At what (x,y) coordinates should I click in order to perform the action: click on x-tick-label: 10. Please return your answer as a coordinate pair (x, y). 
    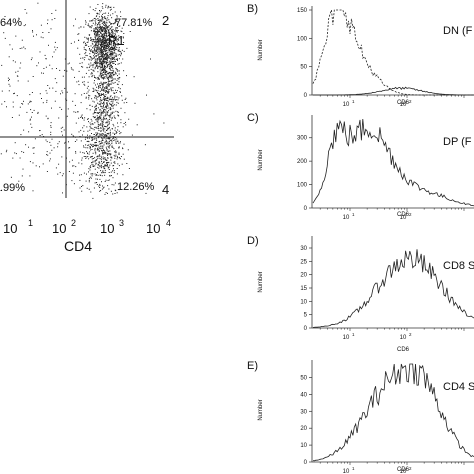
    Looking at the image, I should click on (403, 338).